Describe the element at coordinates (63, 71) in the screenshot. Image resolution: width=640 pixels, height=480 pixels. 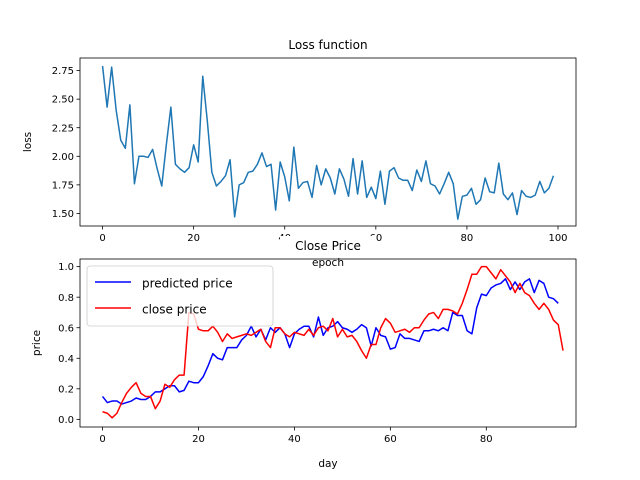
I see `y-tick-label: 2.75` at that location.